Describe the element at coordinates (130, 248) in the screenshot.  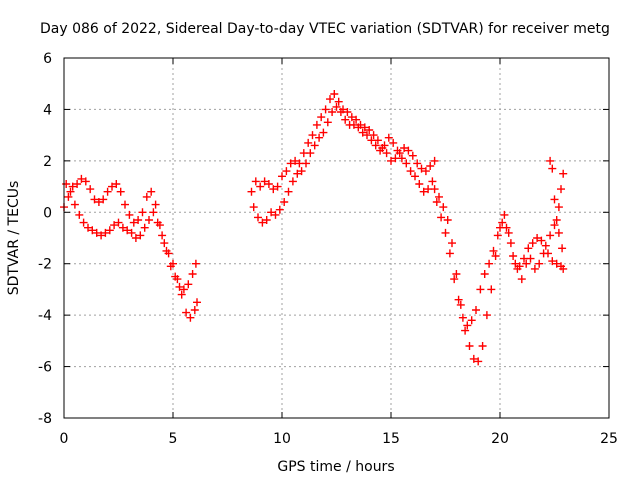
I see `series-segment-early-morning` at that location.